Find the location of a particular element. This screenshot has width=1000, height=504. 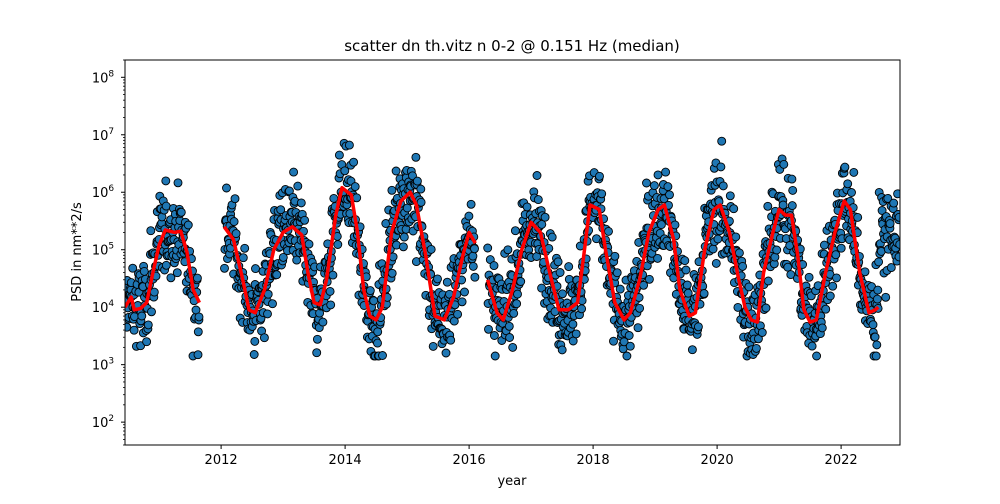

y-tick-label: 10⁵ is located at coordinates (103, 250).